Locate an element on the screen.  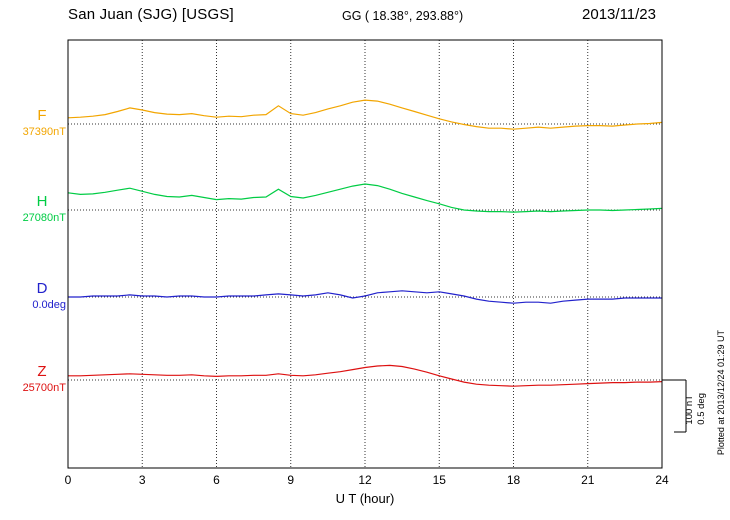
x-tick-label: 15 is located at coordinates (439, 480).